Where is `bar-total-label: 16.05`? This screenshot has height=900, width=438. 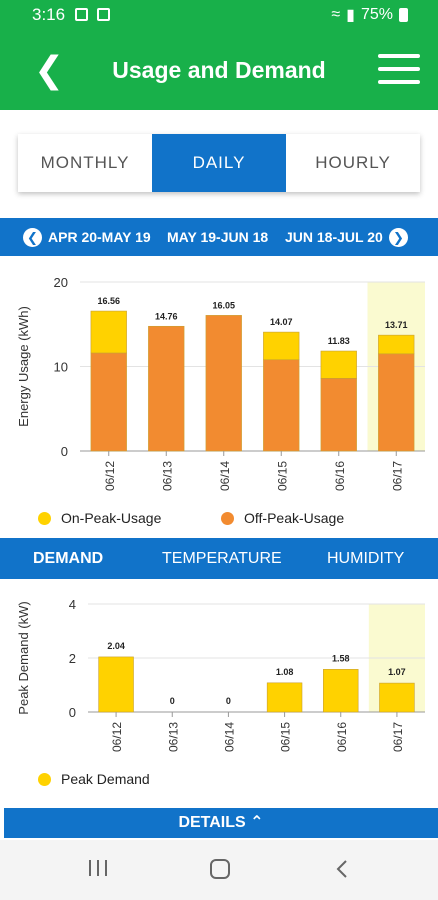
bar-total-label: 16.05 is located at coordinates (223, 305).